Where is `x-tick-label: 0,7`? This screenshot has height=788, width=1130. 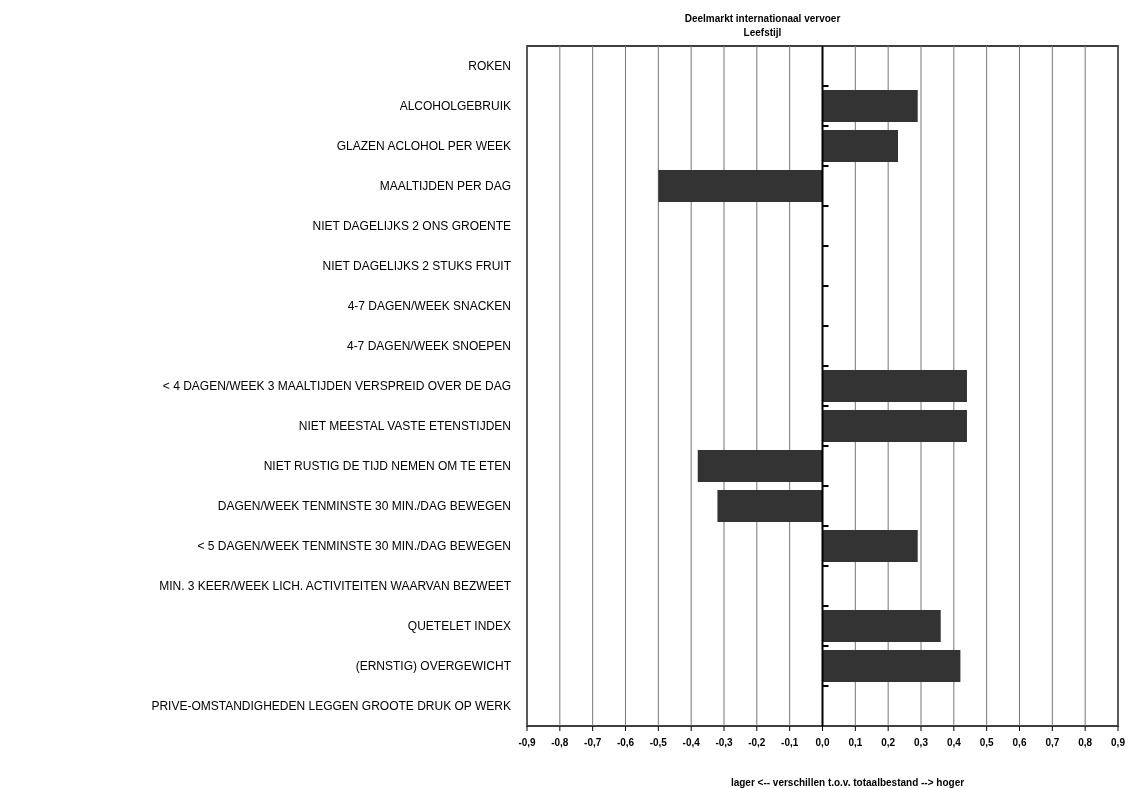 x-tick-label: 0,7 is located at coordinates (1052, 742).